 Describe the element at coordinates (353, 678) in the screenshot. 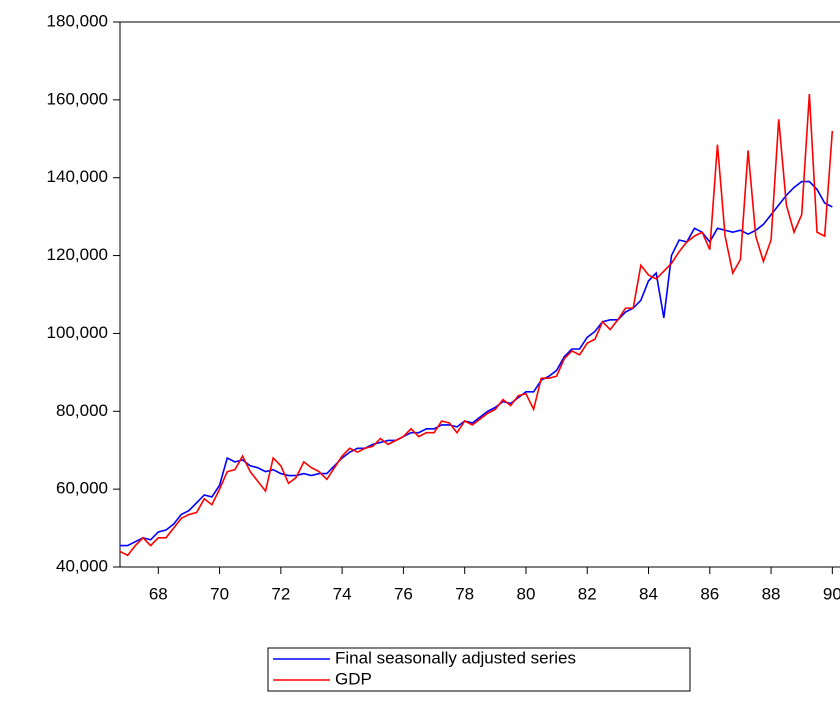

I see `legend-label: GDP` at that location.